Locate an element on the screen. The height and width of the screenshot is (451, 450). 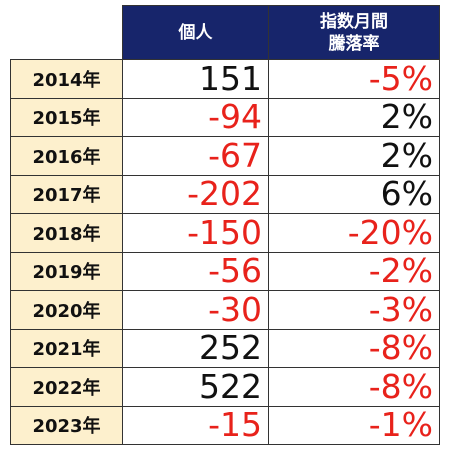
year-cell: 2019年 is located at coordinates (66, 271).